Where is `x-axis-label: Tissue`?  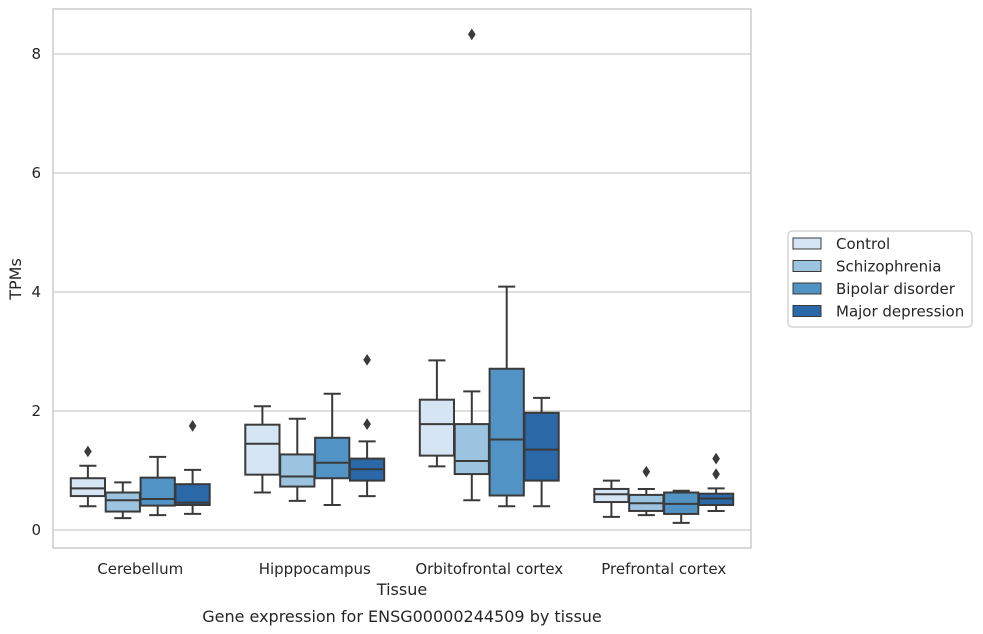
x-axis-label: Tissue is located at coordinates (401, 589).